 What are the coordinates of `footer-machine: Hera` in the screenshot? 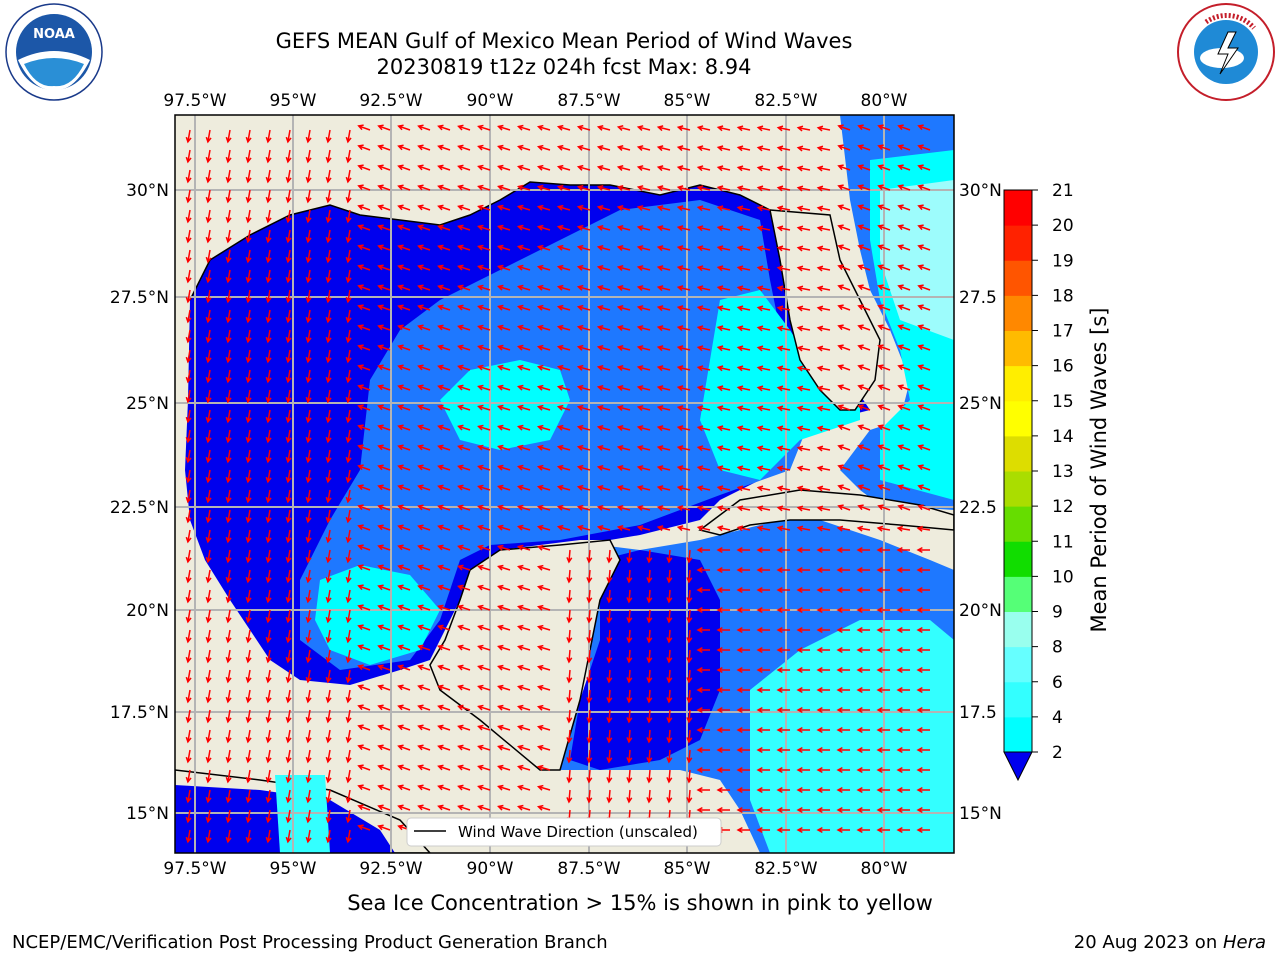 It's located at (1244, 942).